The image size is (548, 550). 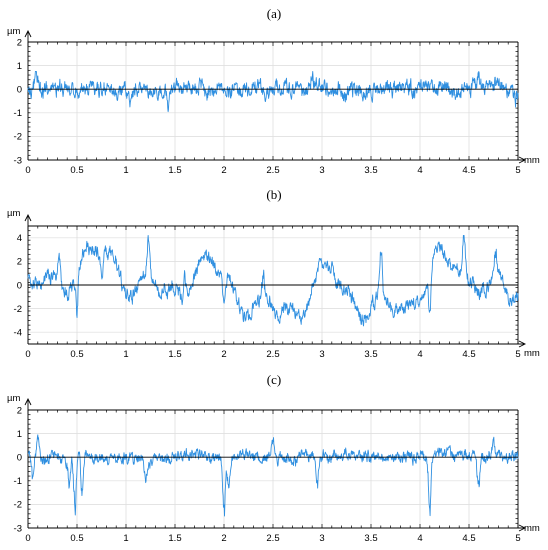 What do you see at coordinates (18, 101) in the screenshot?
I see `y-ticks-a: 2 1 0 -1 -2 -3` at bounding box center [18, 101].